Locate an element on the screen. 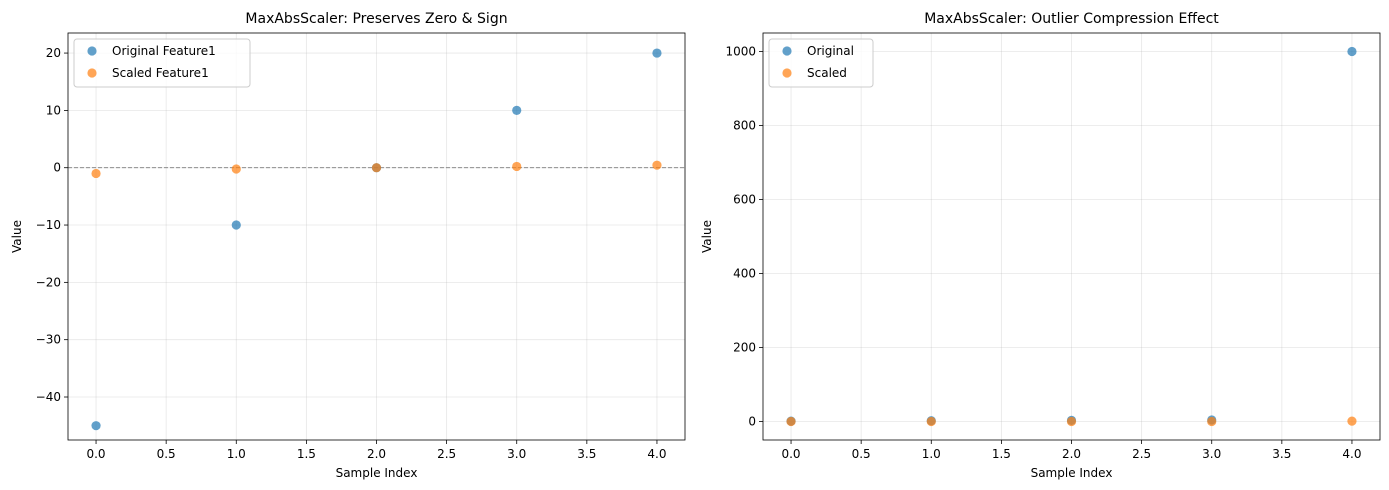  y-tick-label: 200 is located at coordinates (744, 348).